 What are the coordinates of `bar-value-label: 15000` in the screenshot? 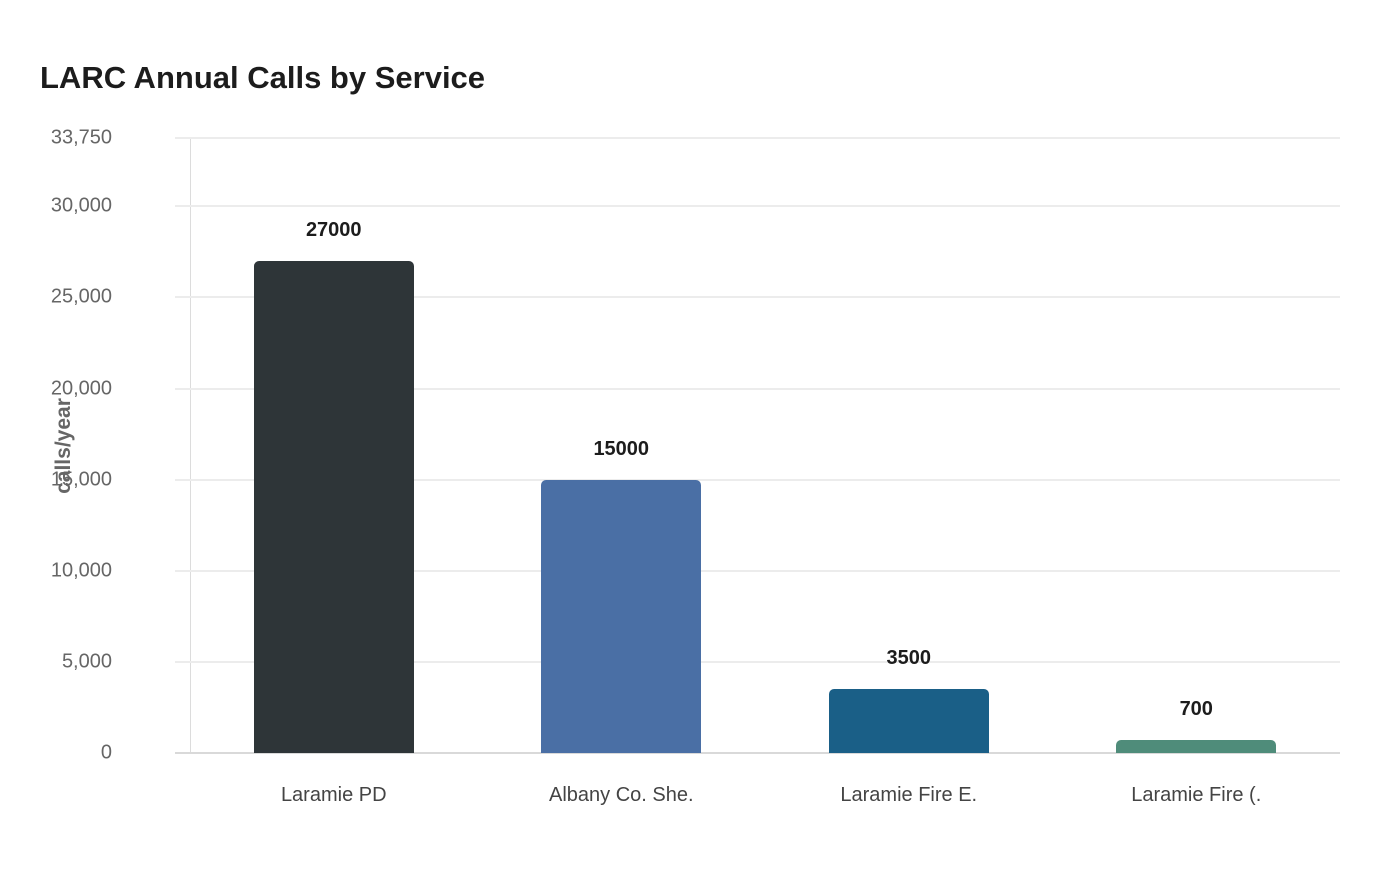 It's located at (621, 448).